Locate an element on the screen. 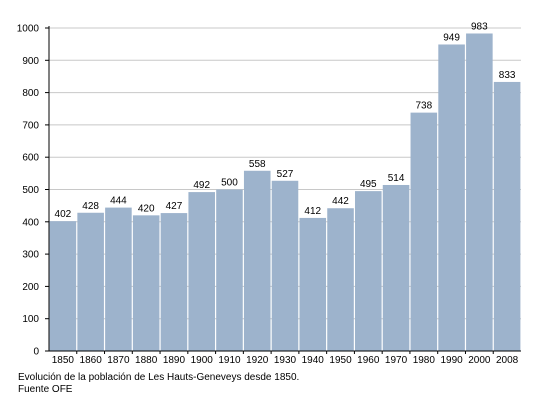 The width and height of the screenshot is (550, 400). x-tick-label: 1980 is located at coordinates (424, 360).